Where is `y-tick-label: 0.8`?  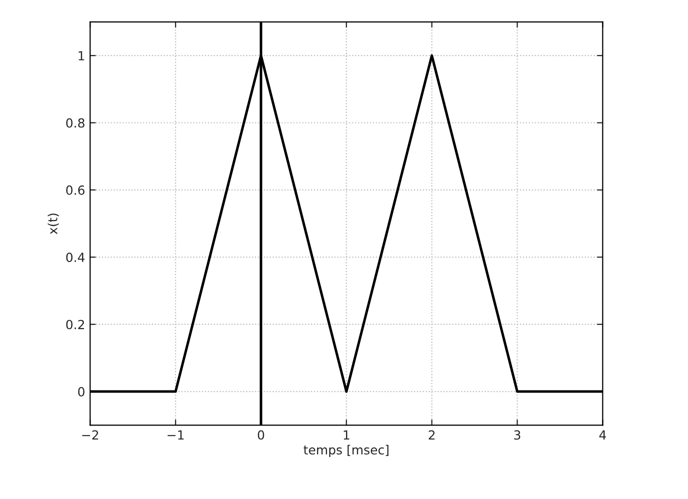
y-tick-label: 0.8 is located at coordinates (75, 123).